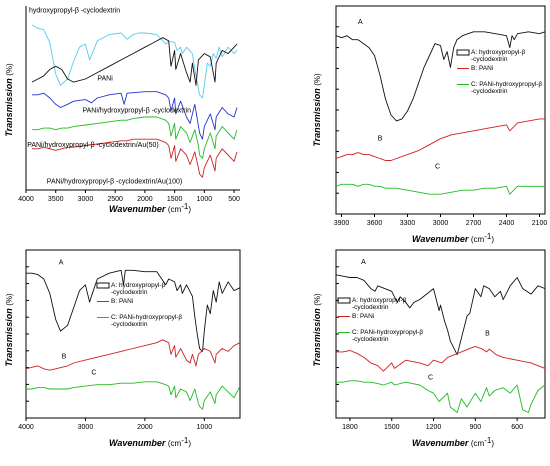  Describe the element at coordinates (342, 223) in the screenshot. I see `x-tick-label: 3900` at that location.